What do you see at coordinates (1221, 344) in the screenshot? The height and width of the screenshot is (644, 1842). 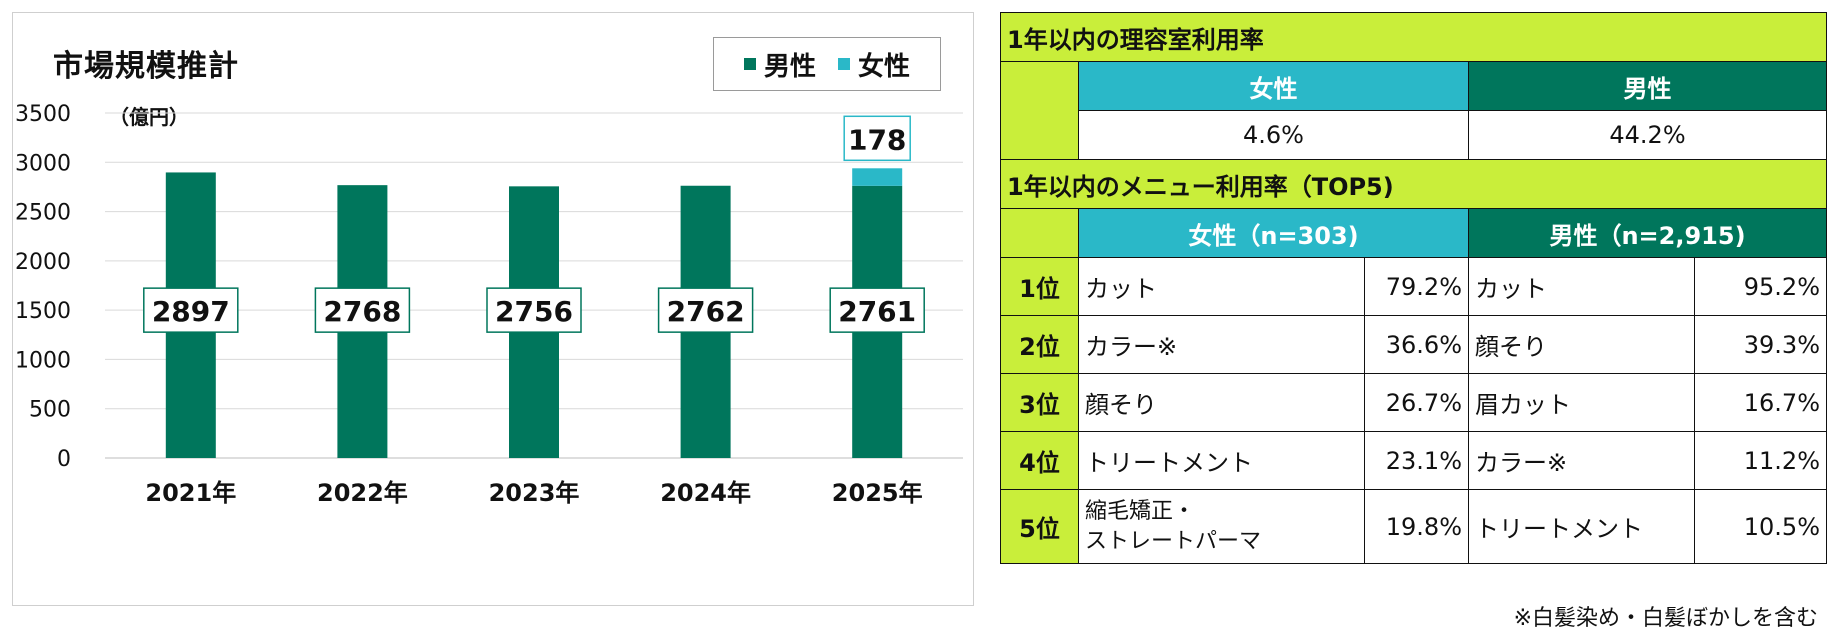 I see `female-item: カラー※` at bounding box center [1221, 344].